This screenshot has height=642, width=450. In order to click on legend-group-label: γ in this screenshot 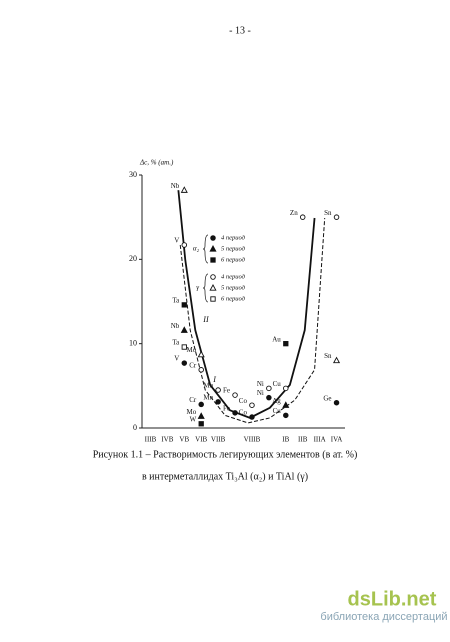, I will do `click(197, 288)`.